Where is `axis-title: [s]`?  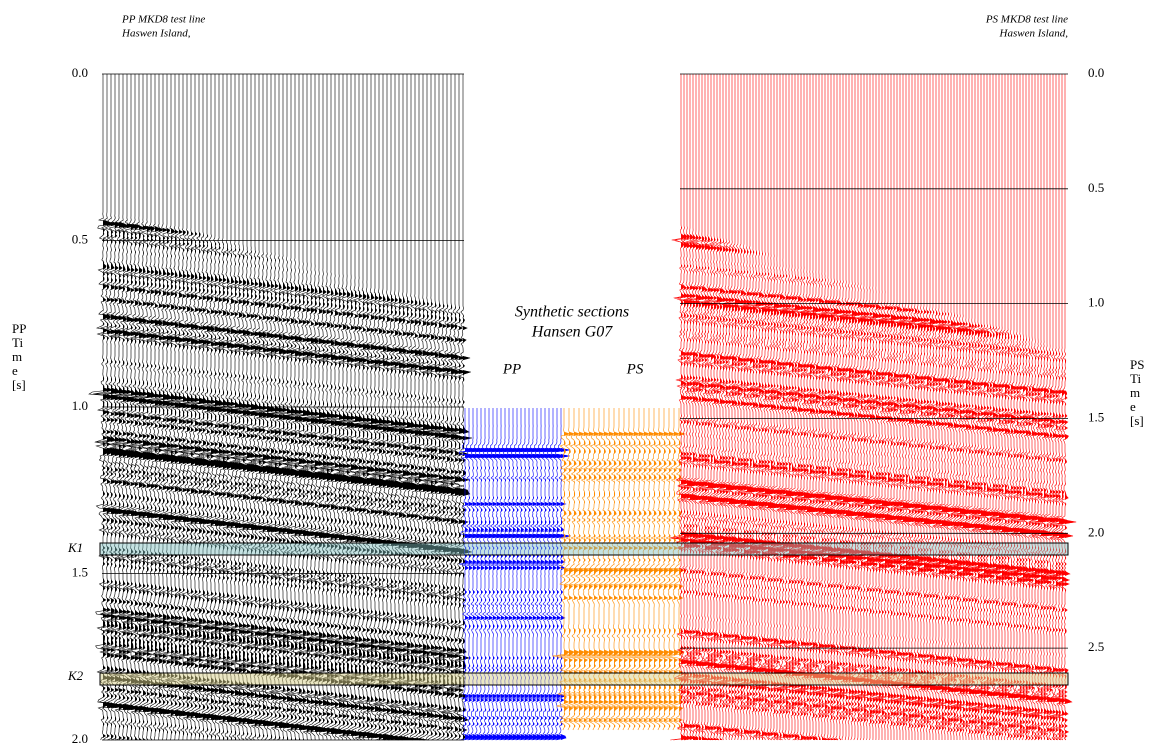 axis-title: [s] is located at coordinates (1137, 420).